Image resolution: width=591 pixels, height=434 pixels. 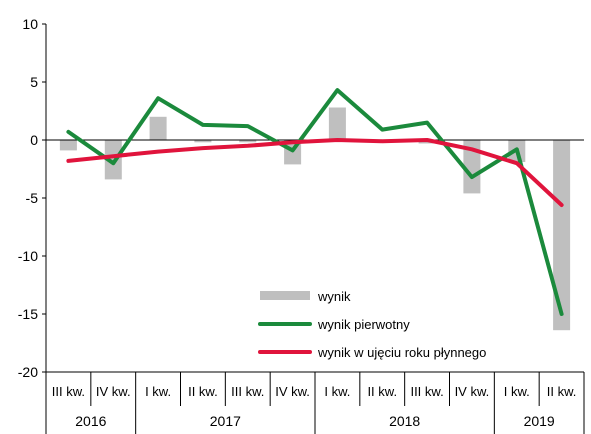 What do you see at coordinates (28, 256) in the screenshot?
I see `y-tick-label: -10` at bounding box center [28, 256].